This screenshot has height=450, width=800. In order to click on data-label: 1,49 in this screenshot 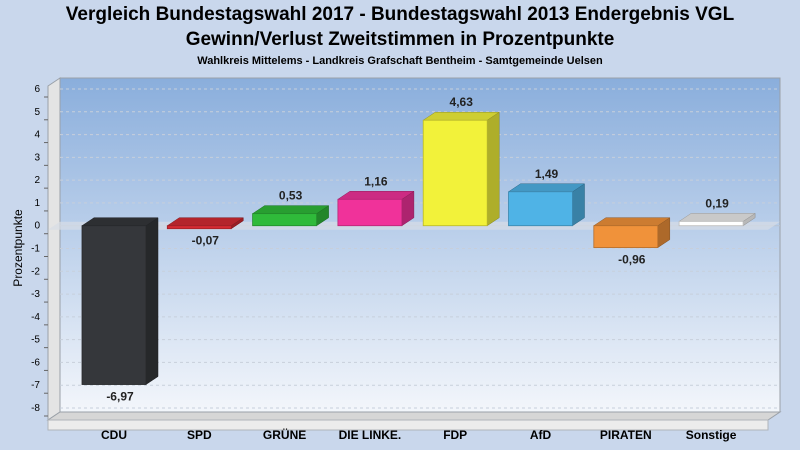, I will do `click(547, 174)`.